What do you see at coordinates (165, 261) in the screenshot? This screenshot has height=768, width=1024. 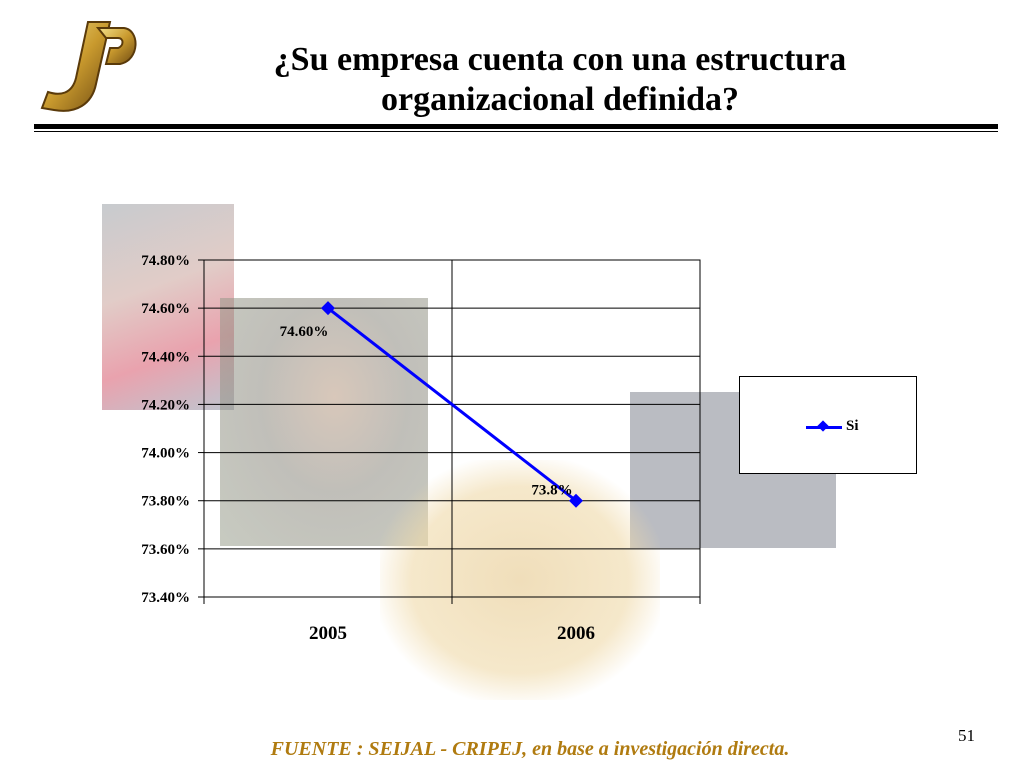 I see `y-tick-label: 74.80%` at bounding box center [165, 261].